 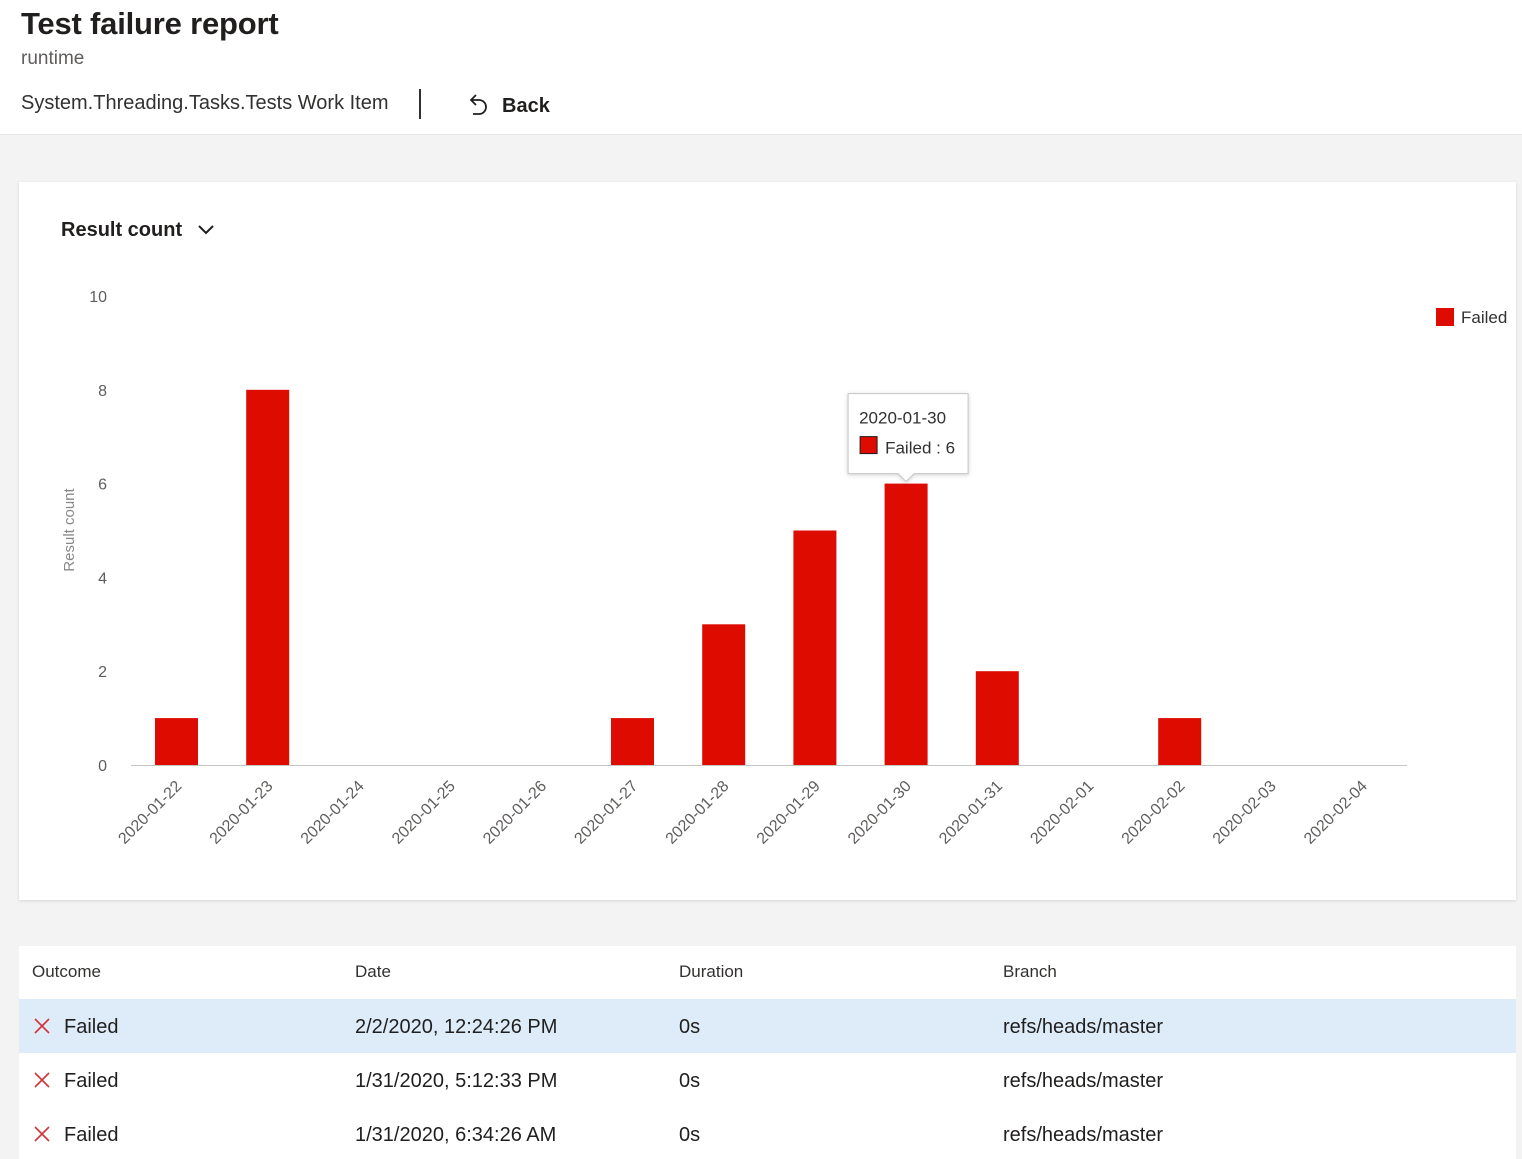 I want to click on y-tick-label: 4, so click(x=102, y=578).